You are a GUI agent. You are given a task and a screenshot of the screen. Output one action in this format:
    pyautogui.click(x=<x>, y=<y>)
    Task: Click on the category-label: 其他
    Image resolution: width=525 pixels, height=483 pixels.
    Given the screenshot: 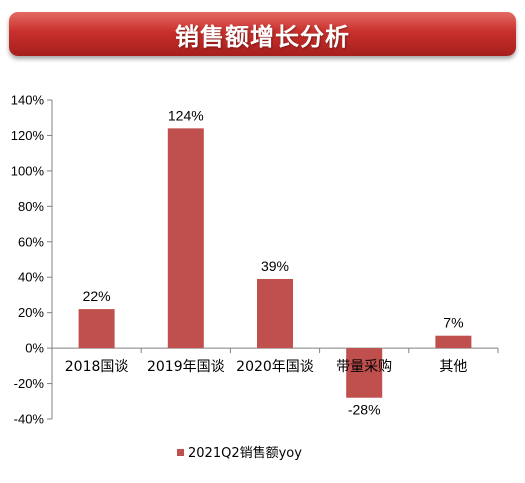 What is the action you would take?
    pyautogui.click(x=453, y=367)
    